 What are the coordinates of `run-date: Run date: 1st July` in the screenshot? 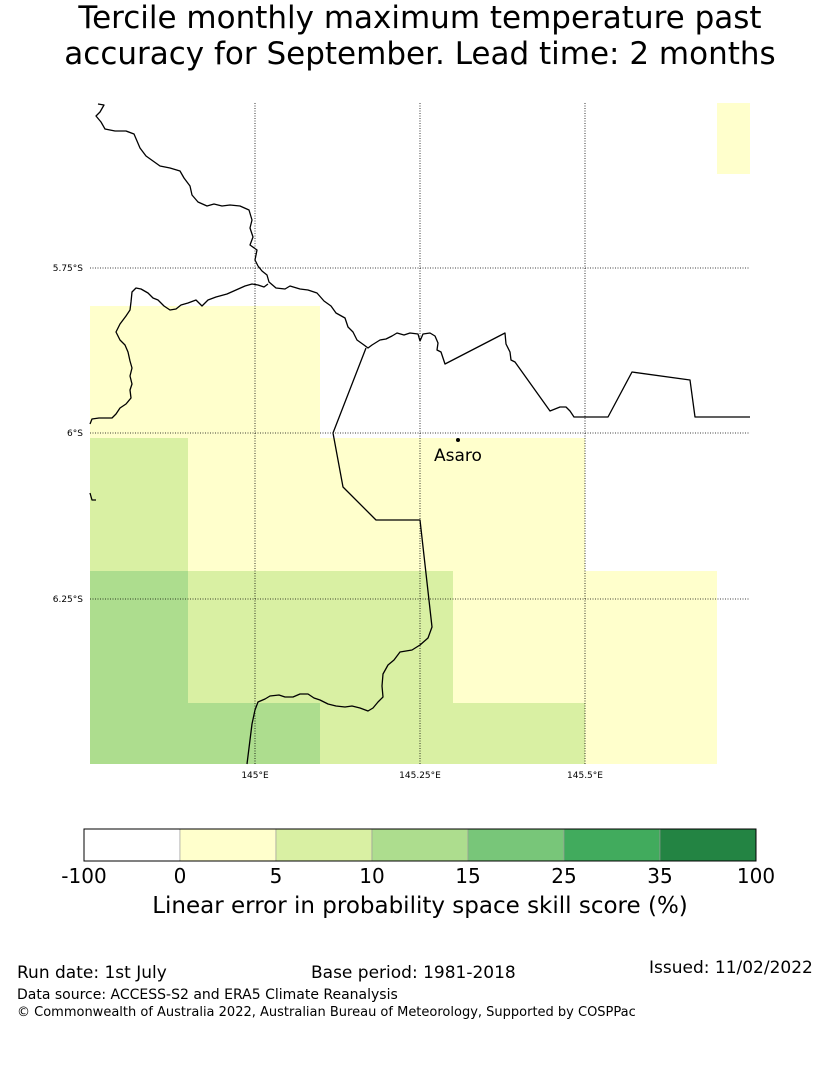 It's located at (92, 973).